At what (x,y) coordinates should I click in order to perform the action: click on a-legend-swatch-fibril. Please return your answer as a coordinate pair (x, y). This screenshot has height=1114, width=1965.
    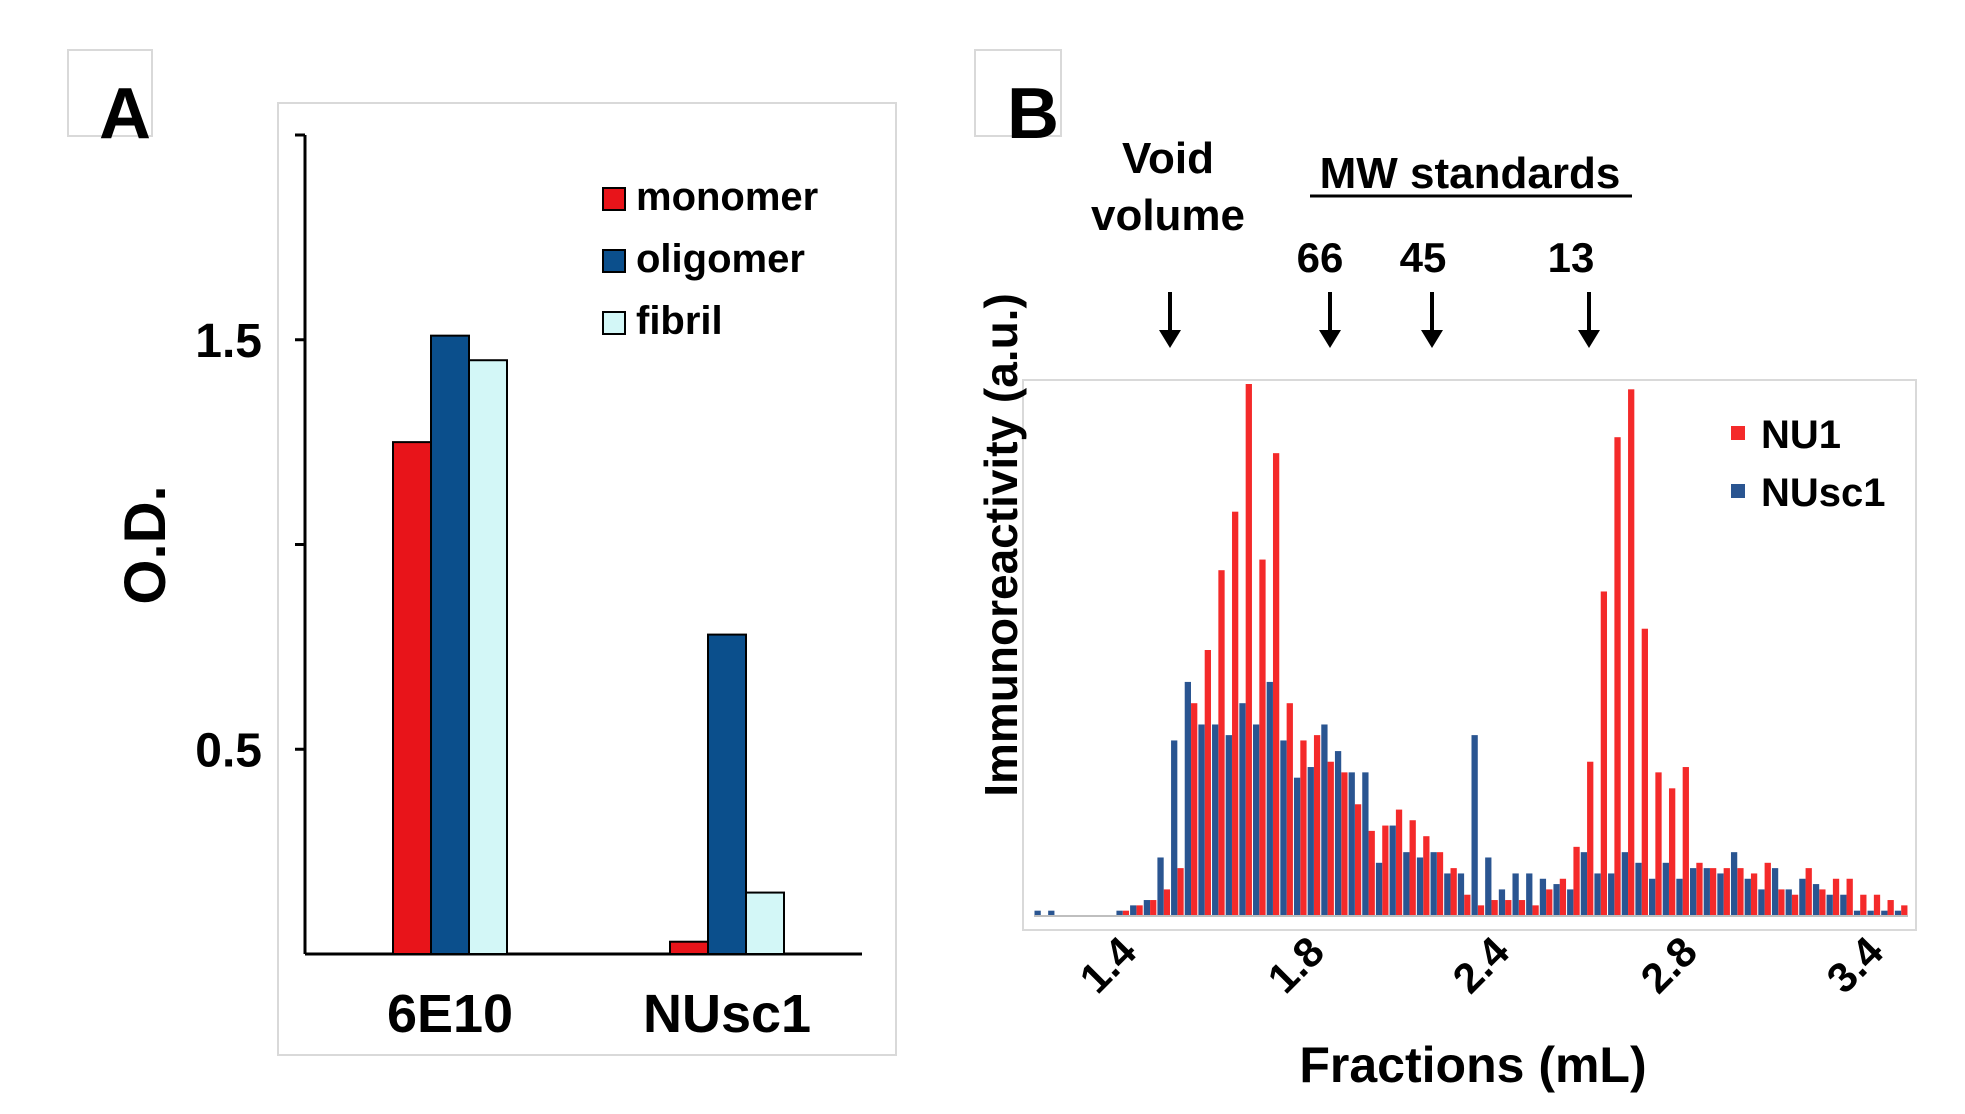
    Looking at the image, I should click on (614, 323).